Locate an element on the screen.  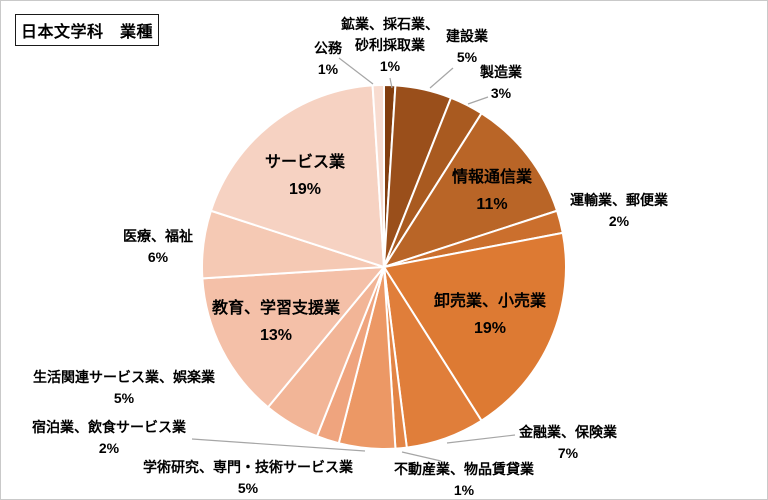
leader-line-real-estate is located at coordinates (421, 456).